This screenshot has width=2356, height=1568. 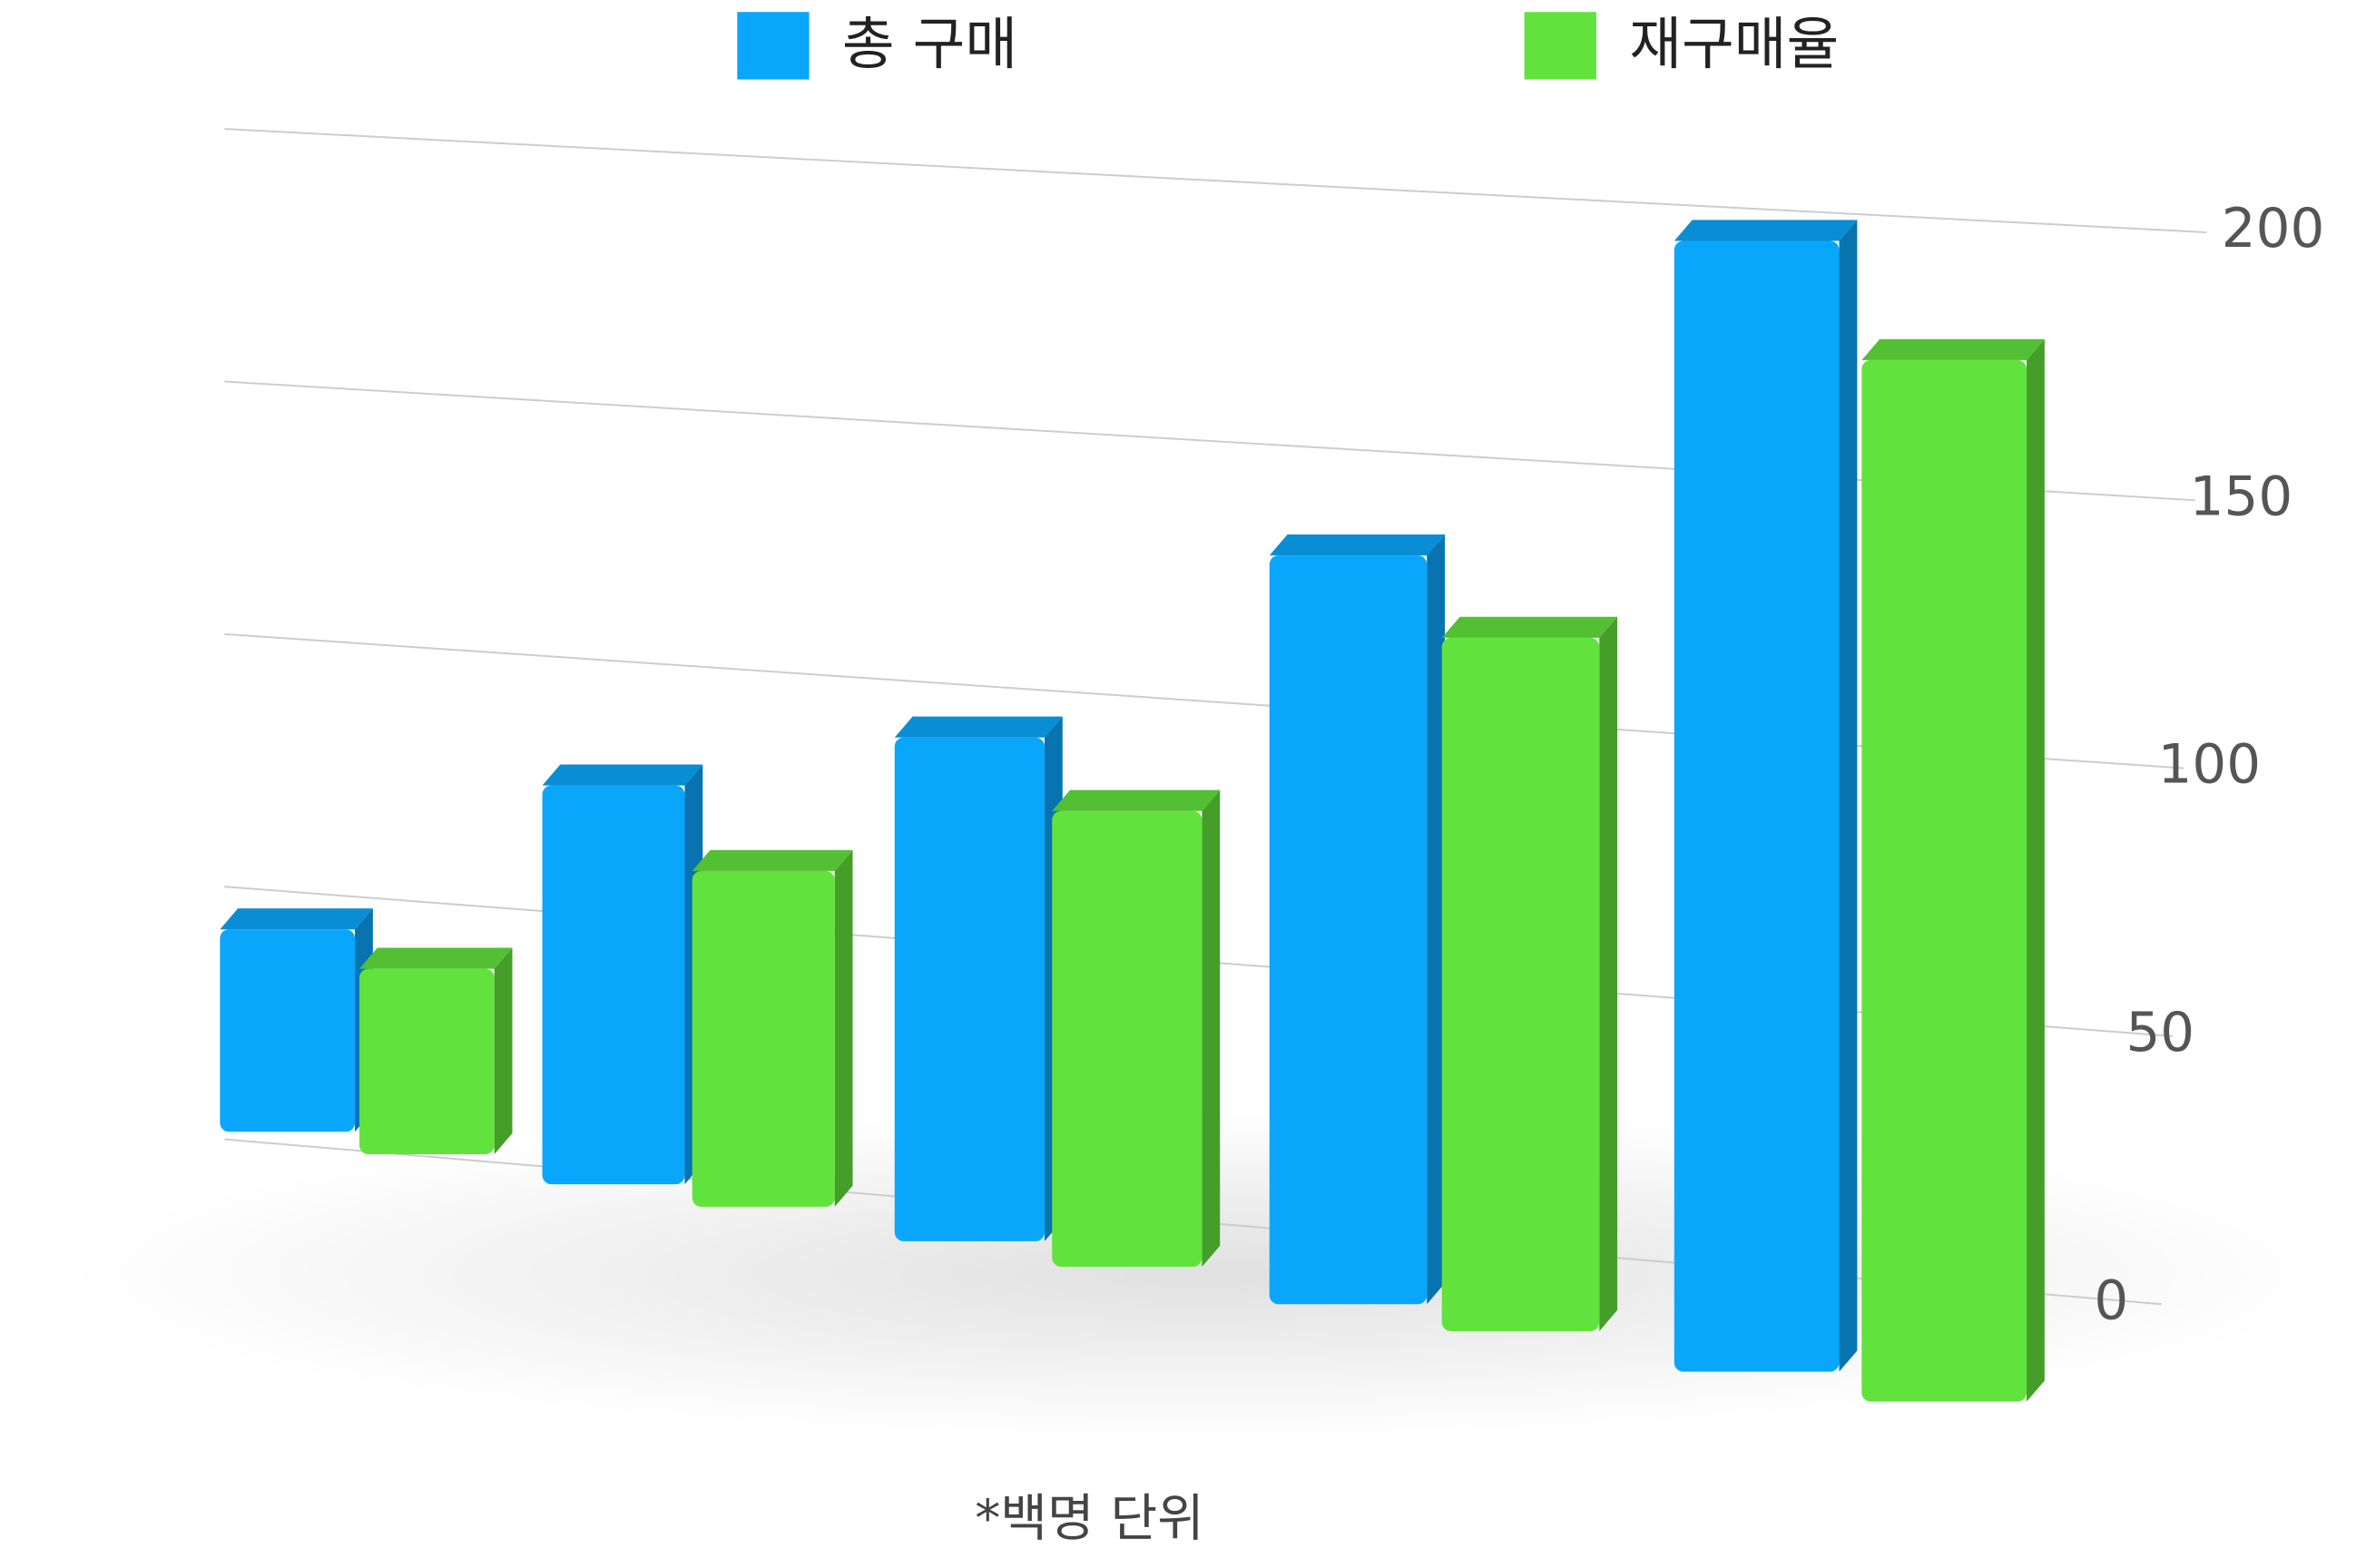 What do you see at coordinates (2273, 229) in the screenshot?
I see `y-tick-label: 200` at bounding box center [2273, 229].